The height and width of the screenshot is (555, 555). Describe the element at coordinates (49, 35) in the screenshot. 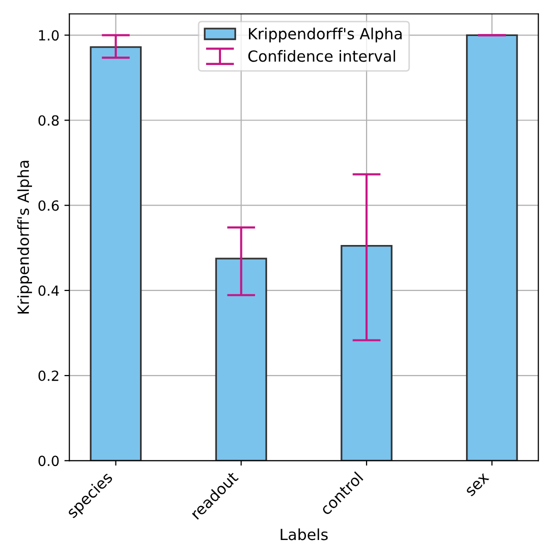

I see `y-tick-label: 1.0` at that location.